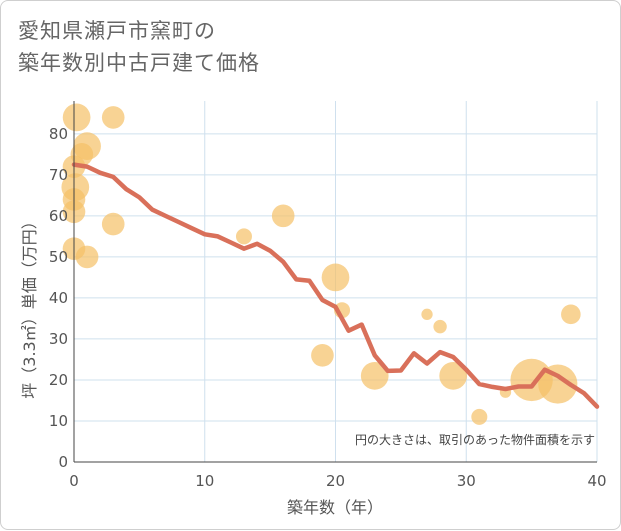  Describe the element at coordinates (58, 339) in the screenshot. I see `y-tick-label: 30` at that location.